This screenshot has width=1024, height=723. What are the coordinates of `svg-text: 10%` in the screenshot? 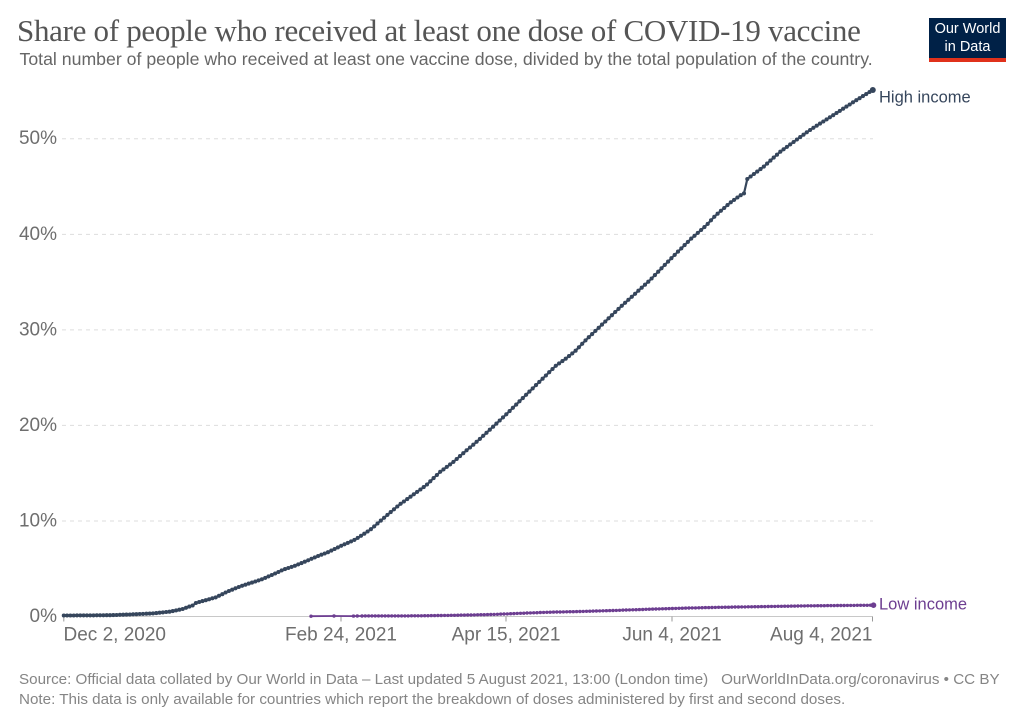 It's located at (38, 520).